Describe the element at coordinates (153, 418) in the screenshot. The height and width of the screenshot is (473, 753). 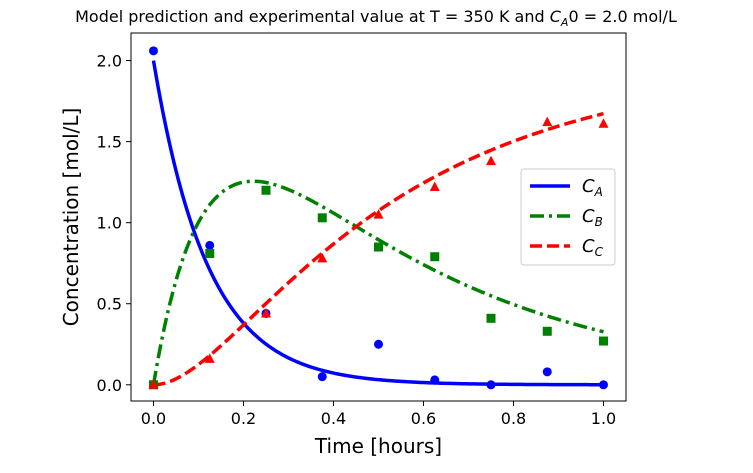
I see `x-tick-label: 0.0` at that location.